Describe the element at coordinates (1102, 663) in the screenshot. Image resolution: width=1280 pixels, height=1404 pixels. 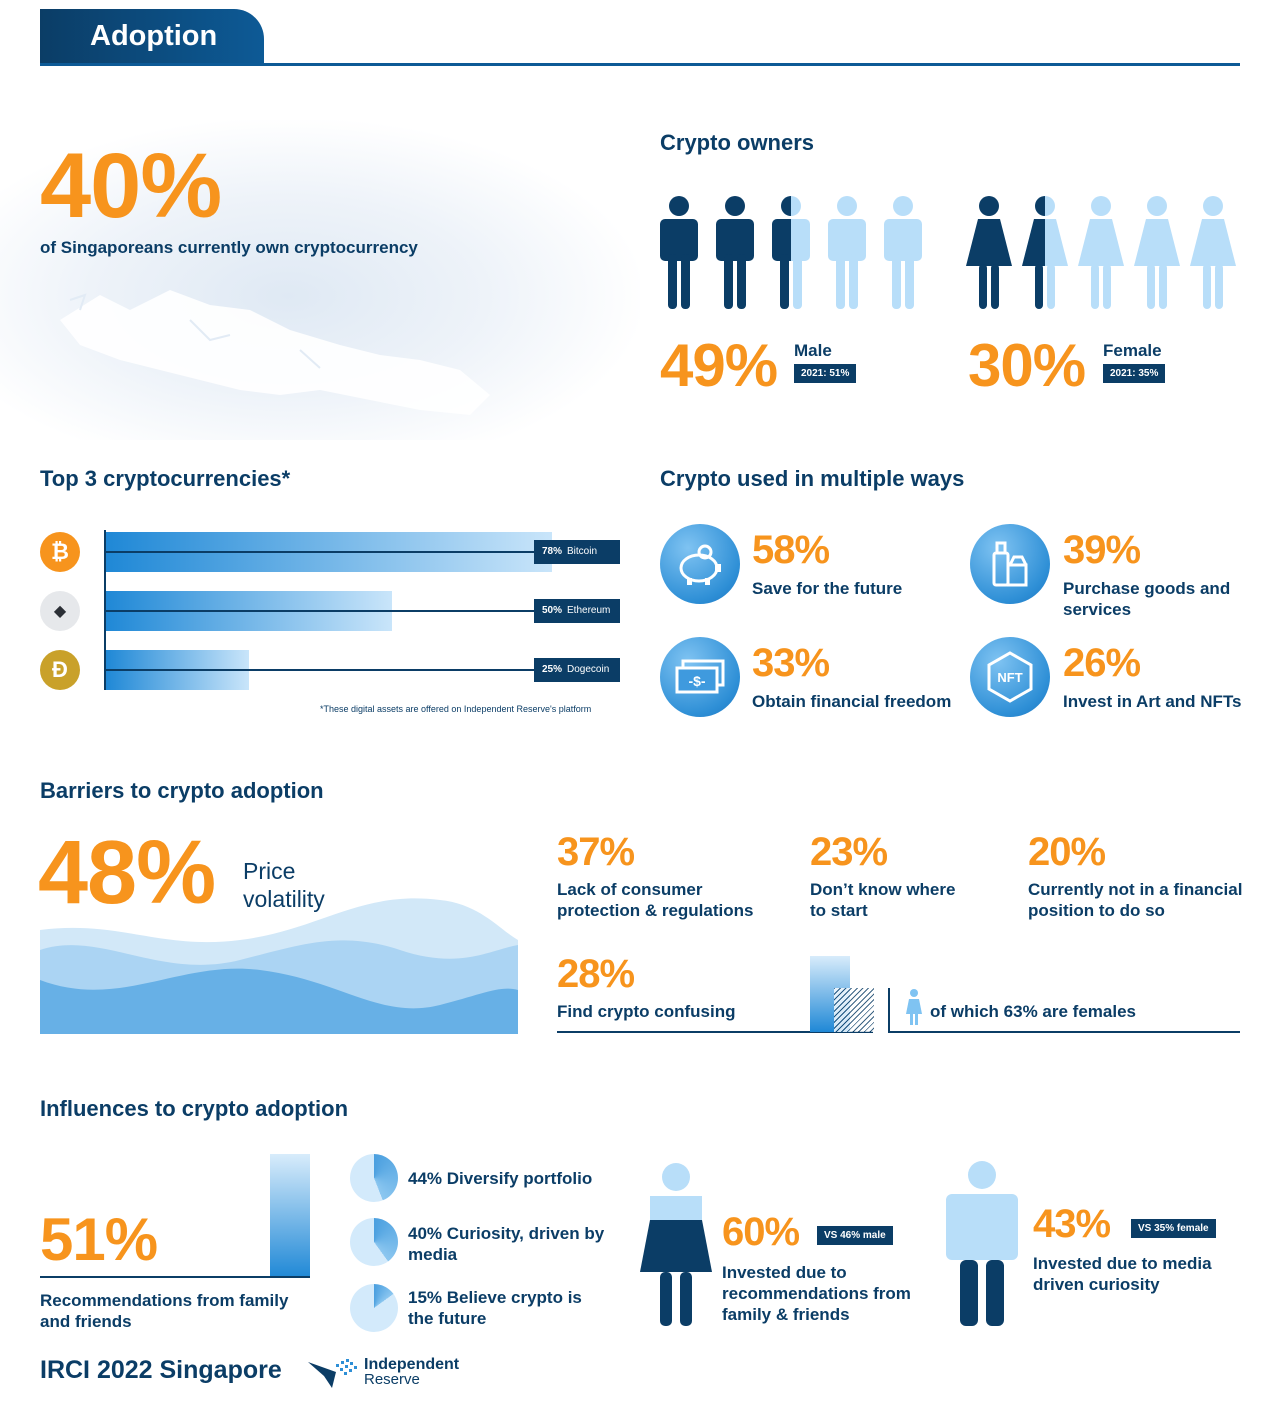
I see `use-nft-percent: 26%` at that location.